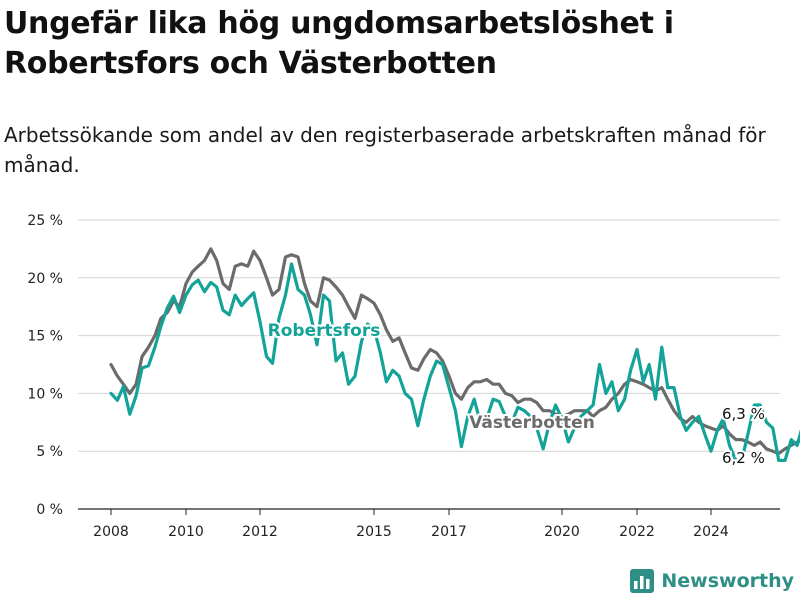 The image size is (800, 600). What do you see at coordinates (45, 279) in the screenshot?
I see `y-tick-label: 20 %` at bounding box center [45, 279].